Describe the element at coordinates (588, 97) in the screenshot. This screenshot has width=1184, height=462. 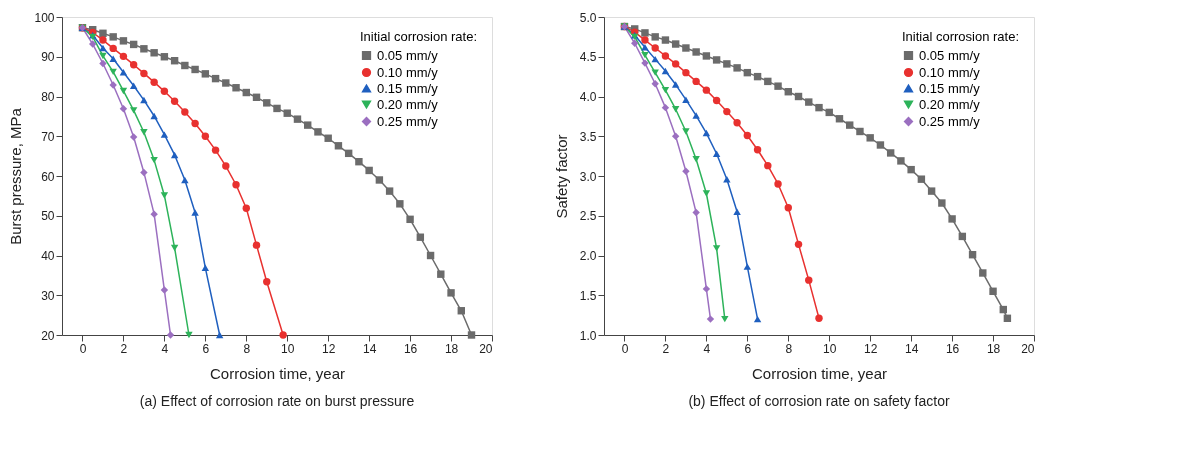
I see `y-tick-label: 4.0` at that location.